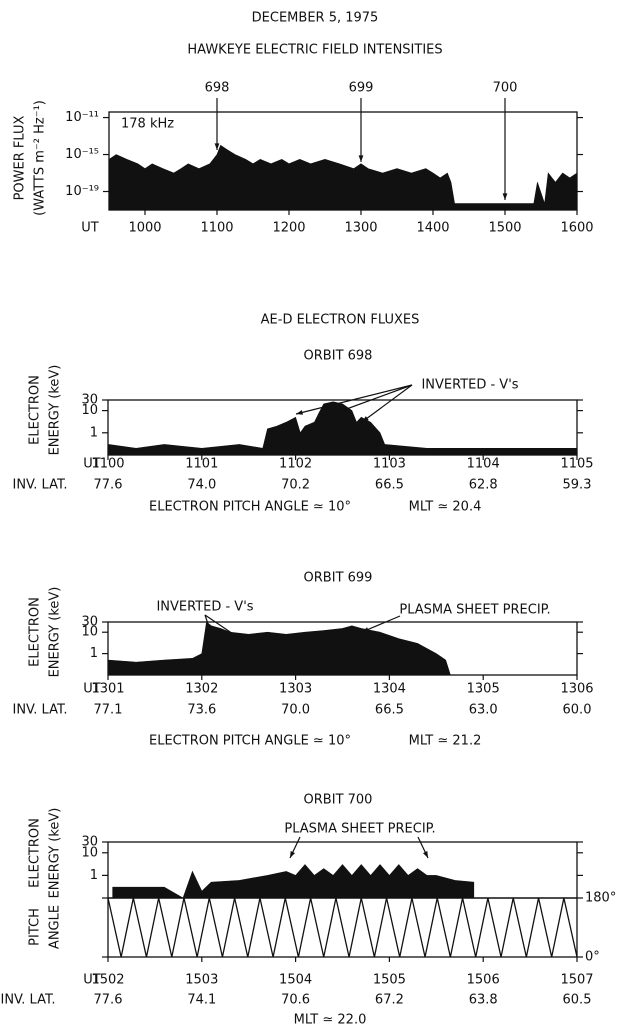 The width and height of the screenshot is (618, 1026). What do you see at coordinates (108, 710) in the screenshot?
I see `inv-lat-label: 77.1` at bounding box center [108, 710].